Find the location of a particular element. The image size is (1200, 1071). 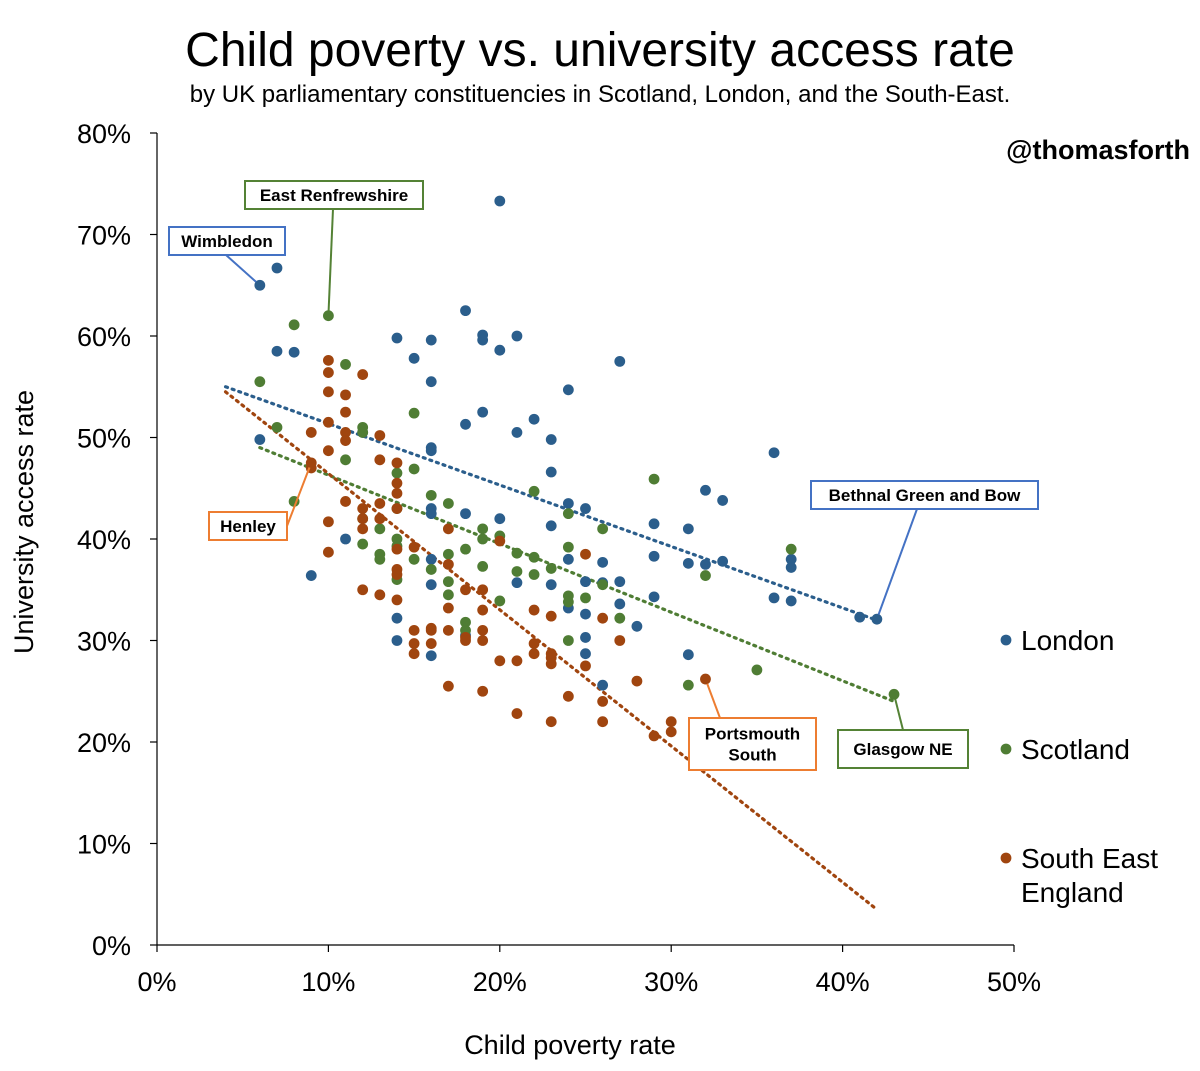

y-tick-label: 80% is located at coordinates (104, 134).